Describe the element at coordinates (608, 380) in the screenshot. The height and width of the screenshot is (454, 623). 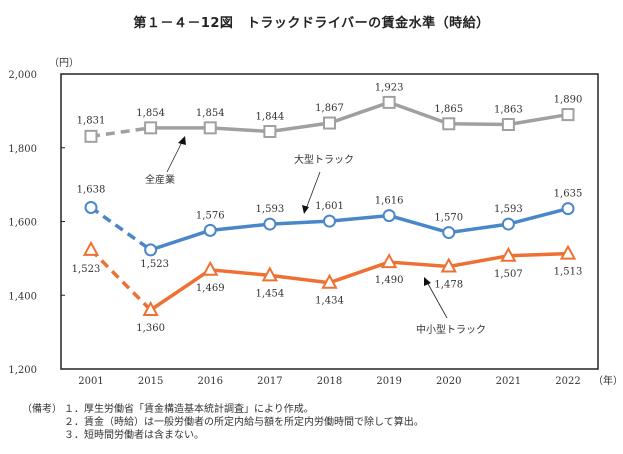
I see `x-axis-unit-label: （年）` at that location.